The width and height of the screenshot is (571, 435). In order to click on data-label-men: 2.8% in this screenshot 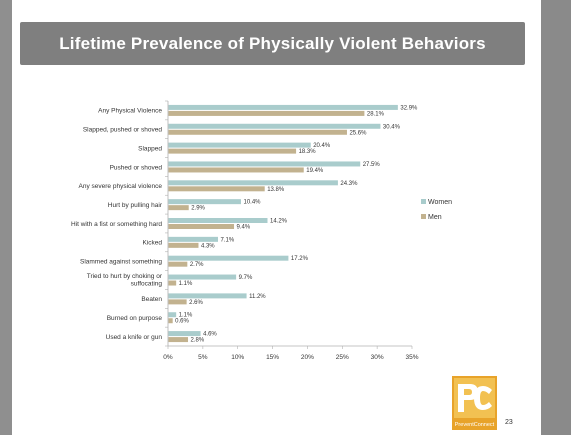, I will do `click(198, 341)`.